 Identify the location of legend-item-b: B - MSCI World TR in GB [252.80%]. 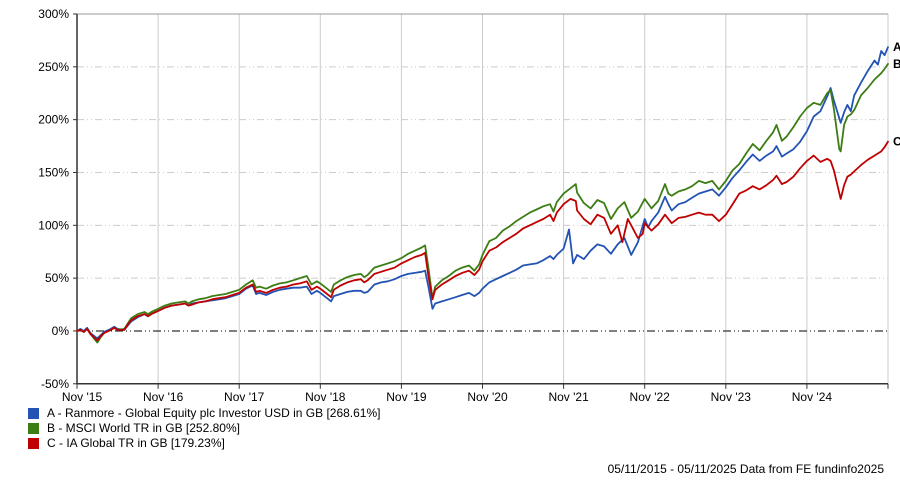
(204, 428).